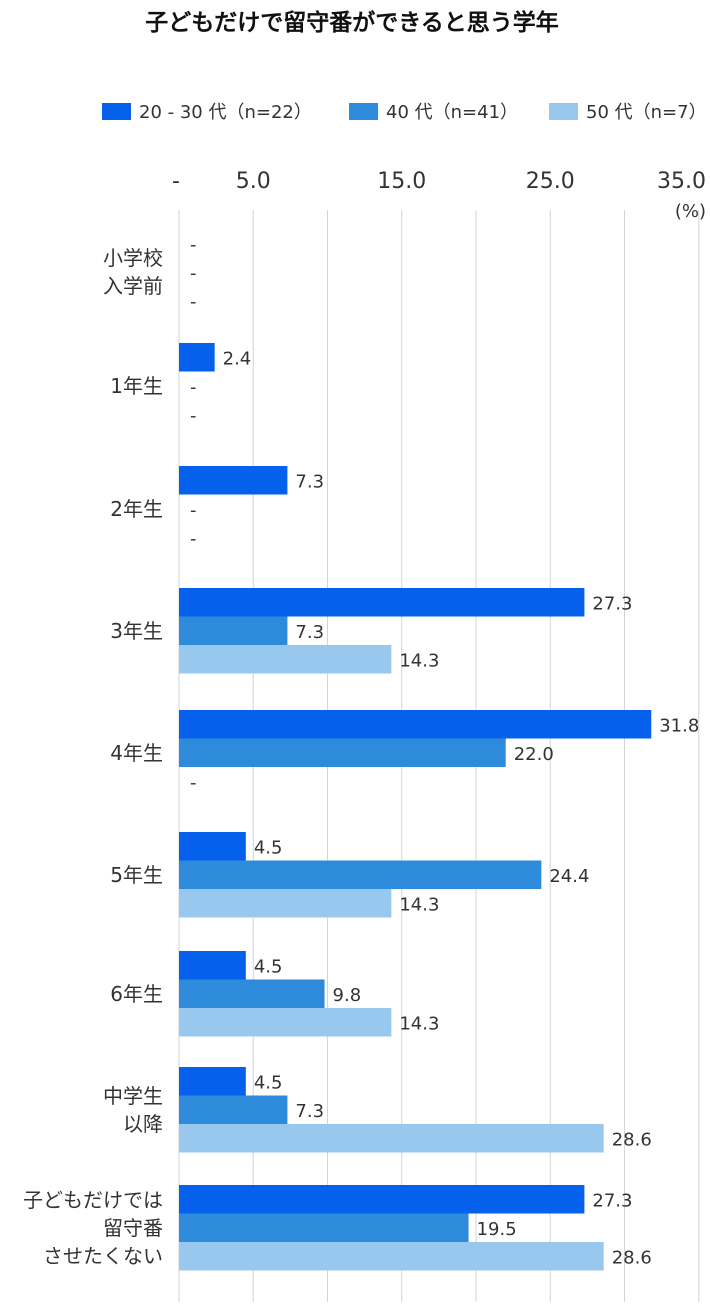 The width and height of the screenshot is (710, 1312). I want to click on category-label: 中学生以降, so click(133, 1110).